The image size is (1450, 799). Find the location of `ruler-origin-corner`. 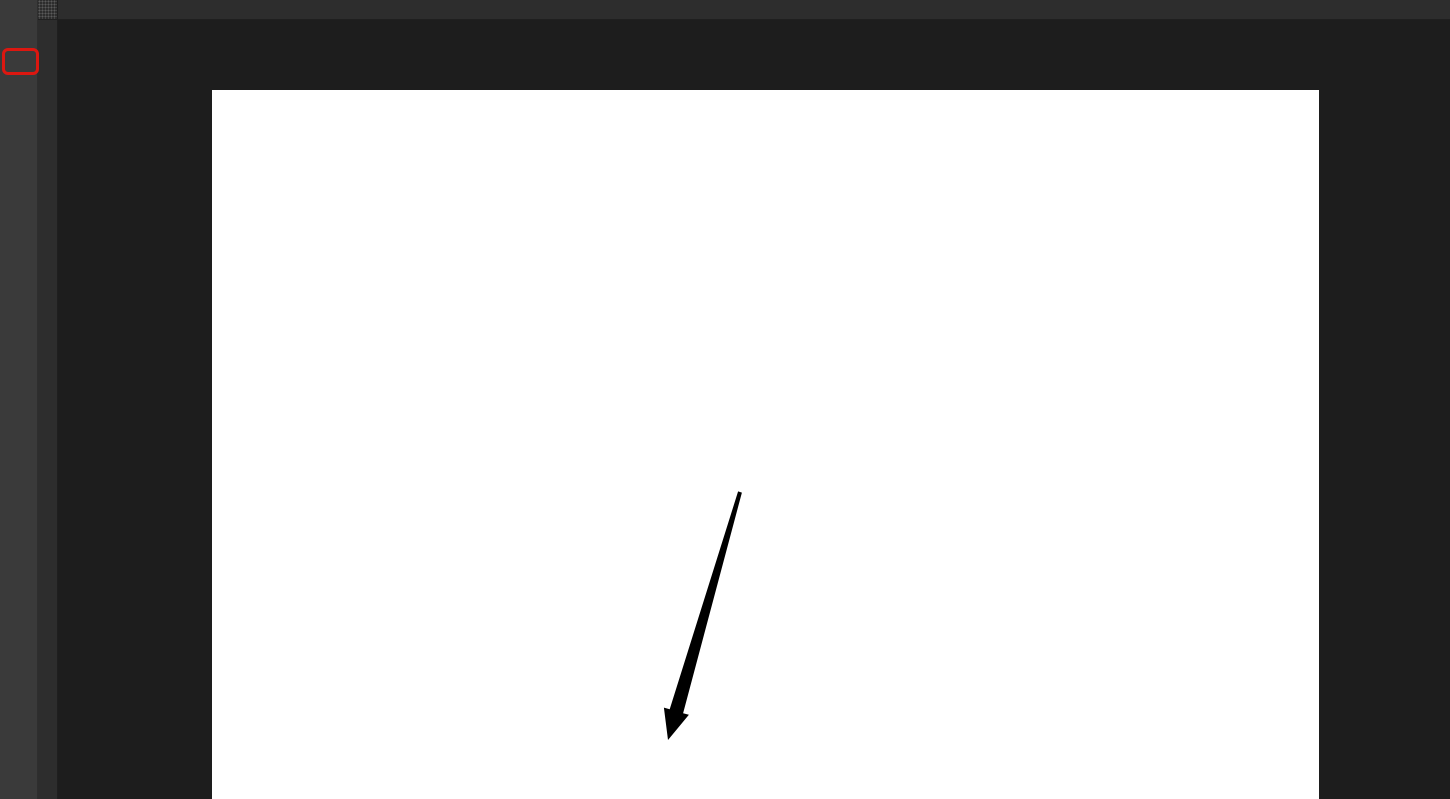

ruler-origin-corner is located at coordinates (48, 10).